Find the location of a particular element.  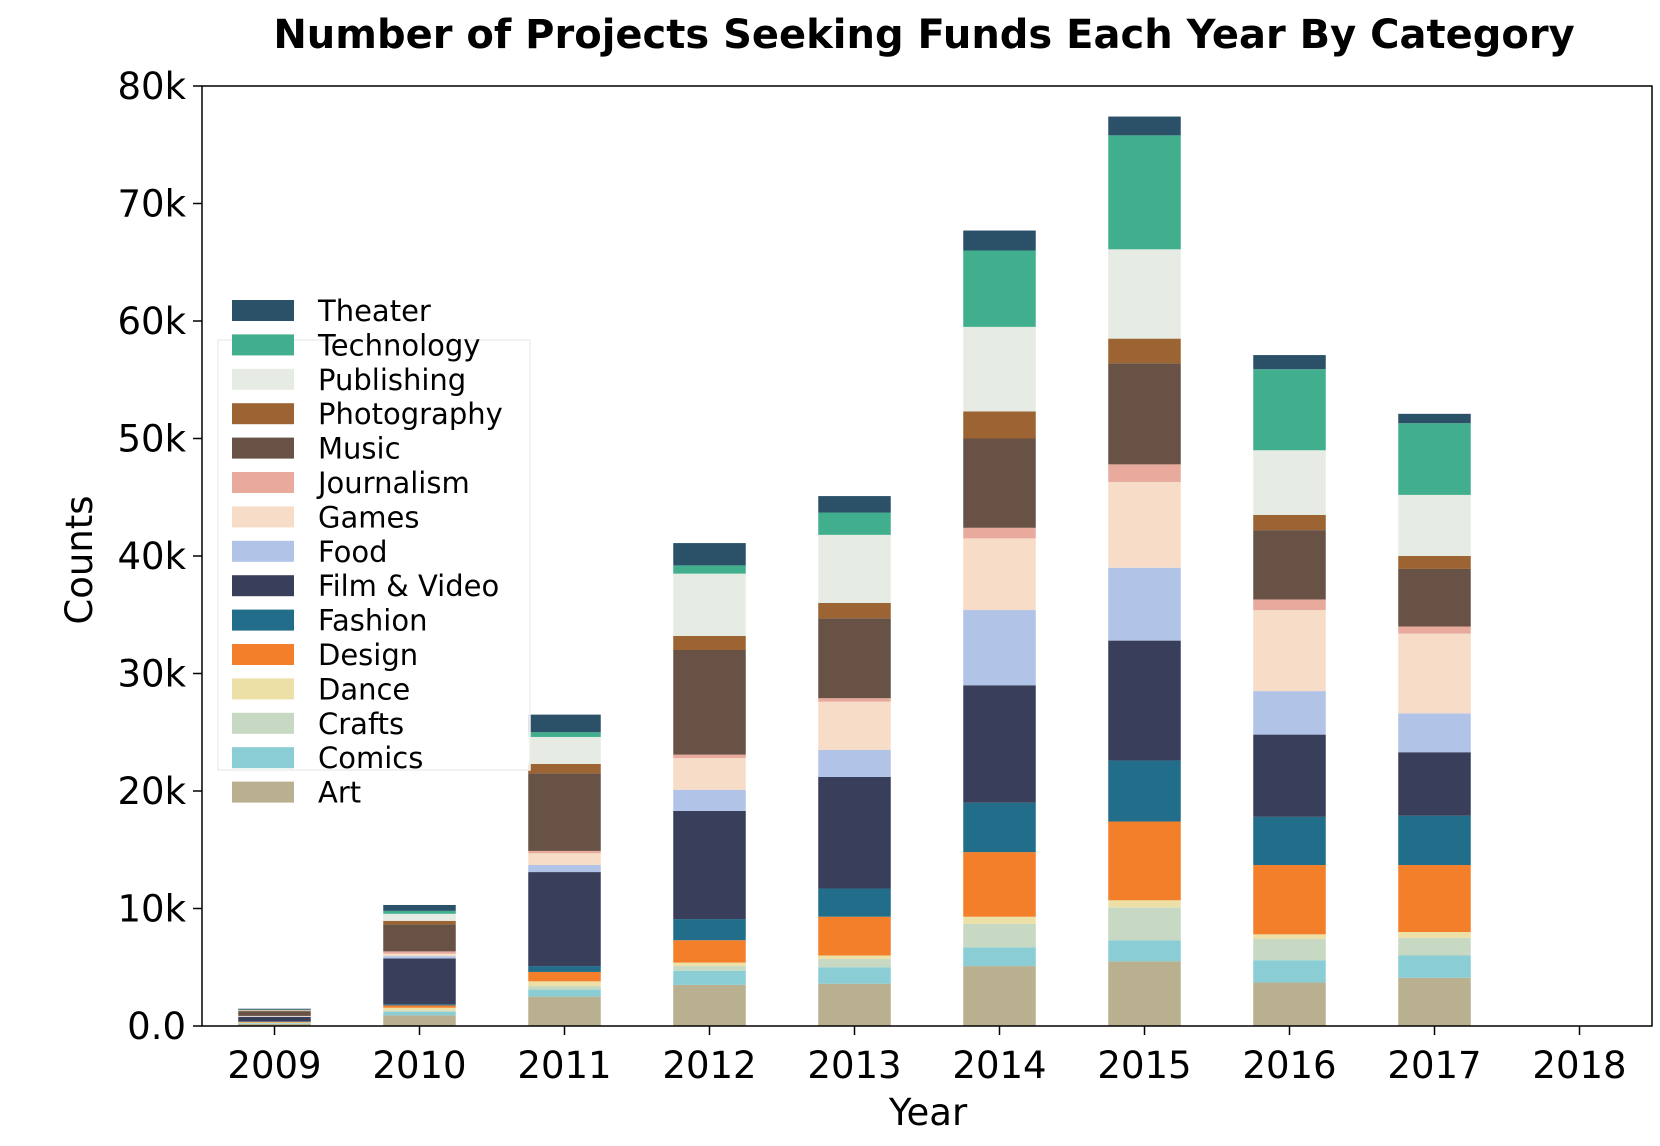

legend-label: Music is located at coordinates (359, 449).